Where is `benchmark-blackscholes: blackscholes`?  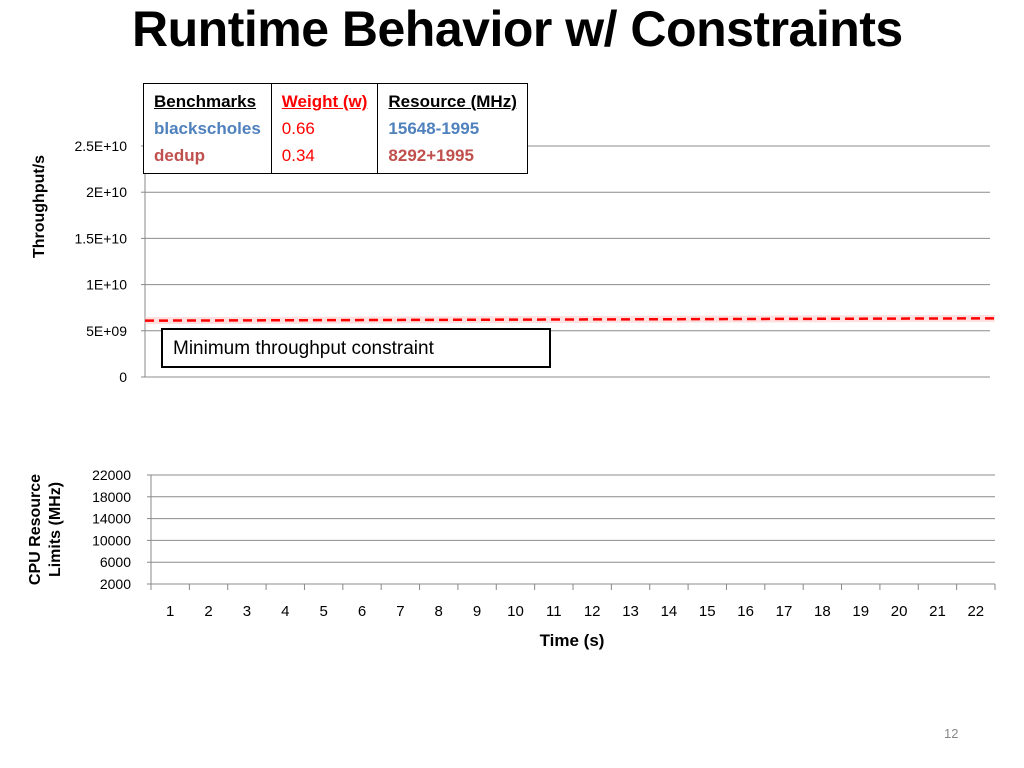
benchmark-blackscholes: blackscholes is located at coordinates (207, 128).